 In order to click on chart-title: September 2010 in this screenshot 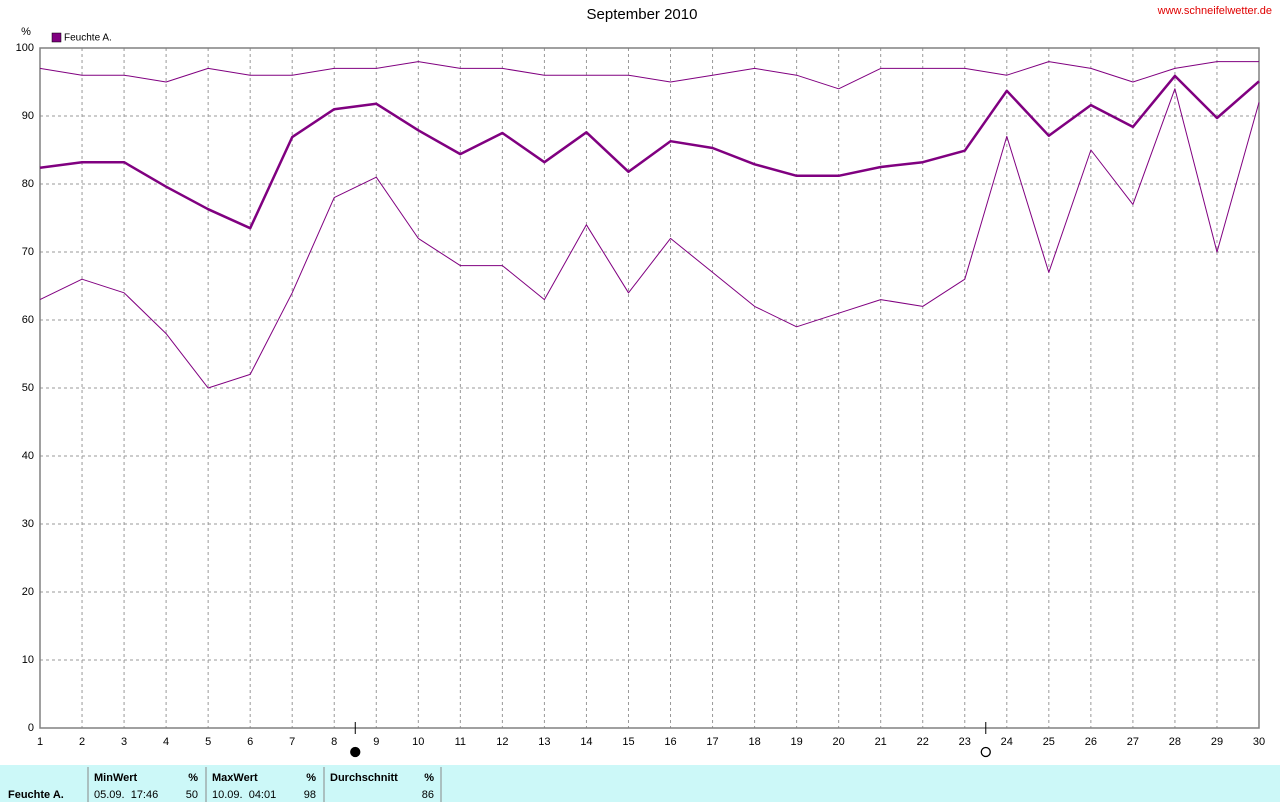, I will do `click(642, 14)`.